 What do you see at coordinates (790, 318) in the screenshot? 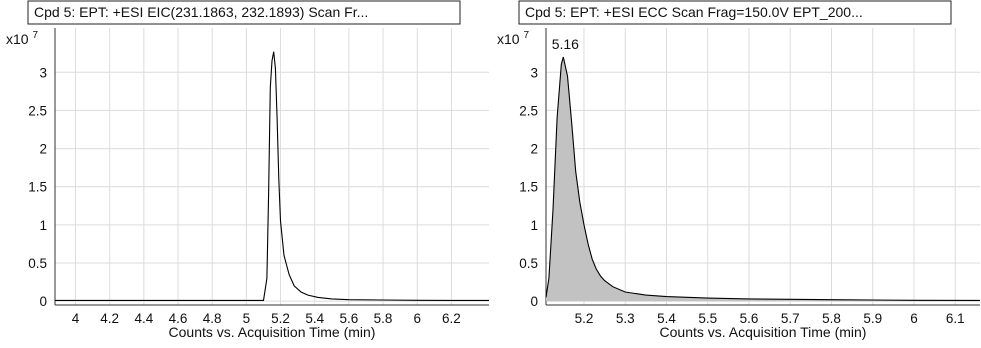
I see `x-tick-label: 5.7` at bounding box center [790, 318].